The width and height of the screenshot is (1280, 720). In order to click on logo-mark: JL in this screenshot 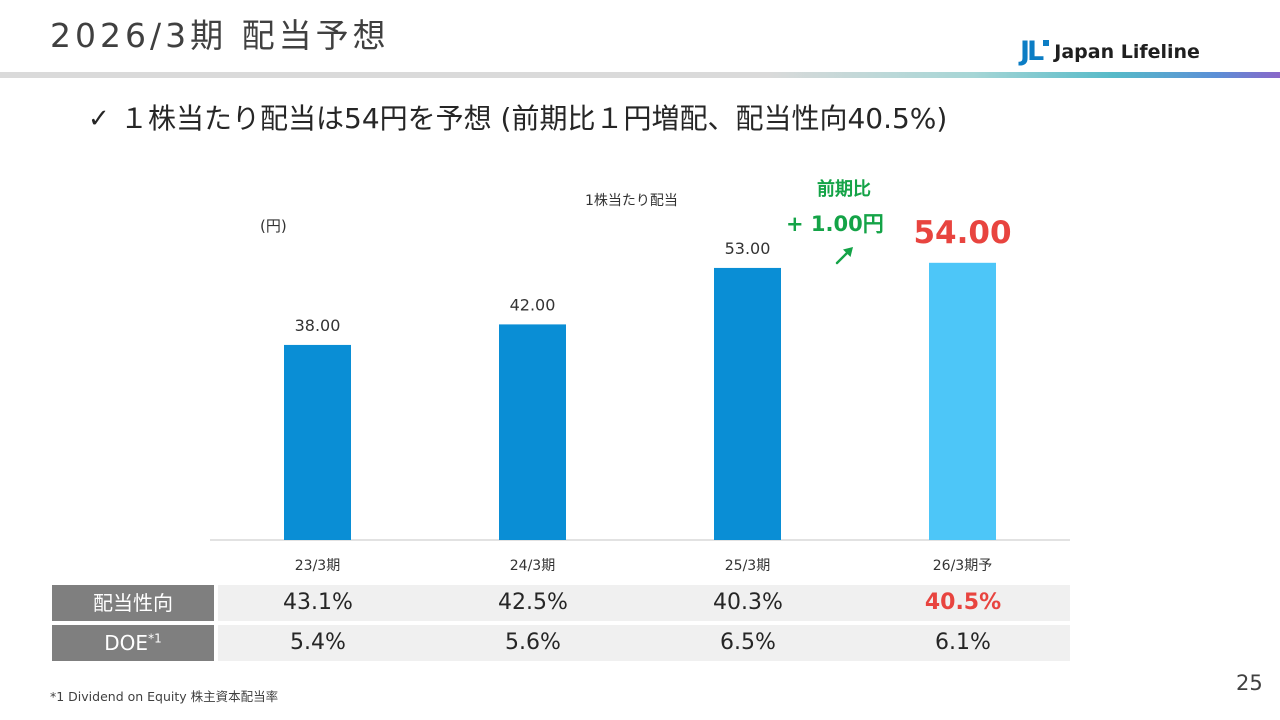, I will do `click(1035, 52)`.